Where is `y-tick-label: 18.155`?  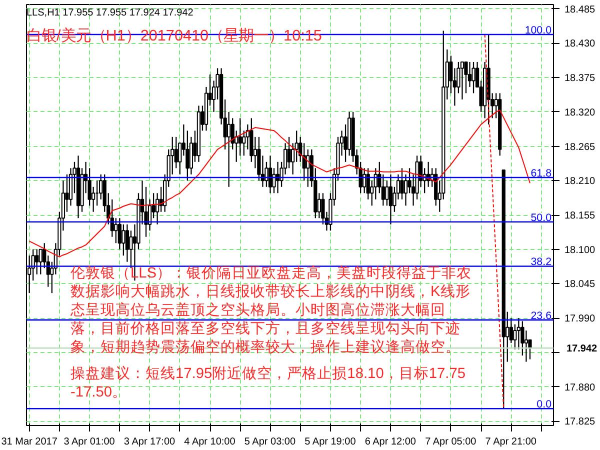 y-tick-label: 18.155 is located at coordinates (580, 216).